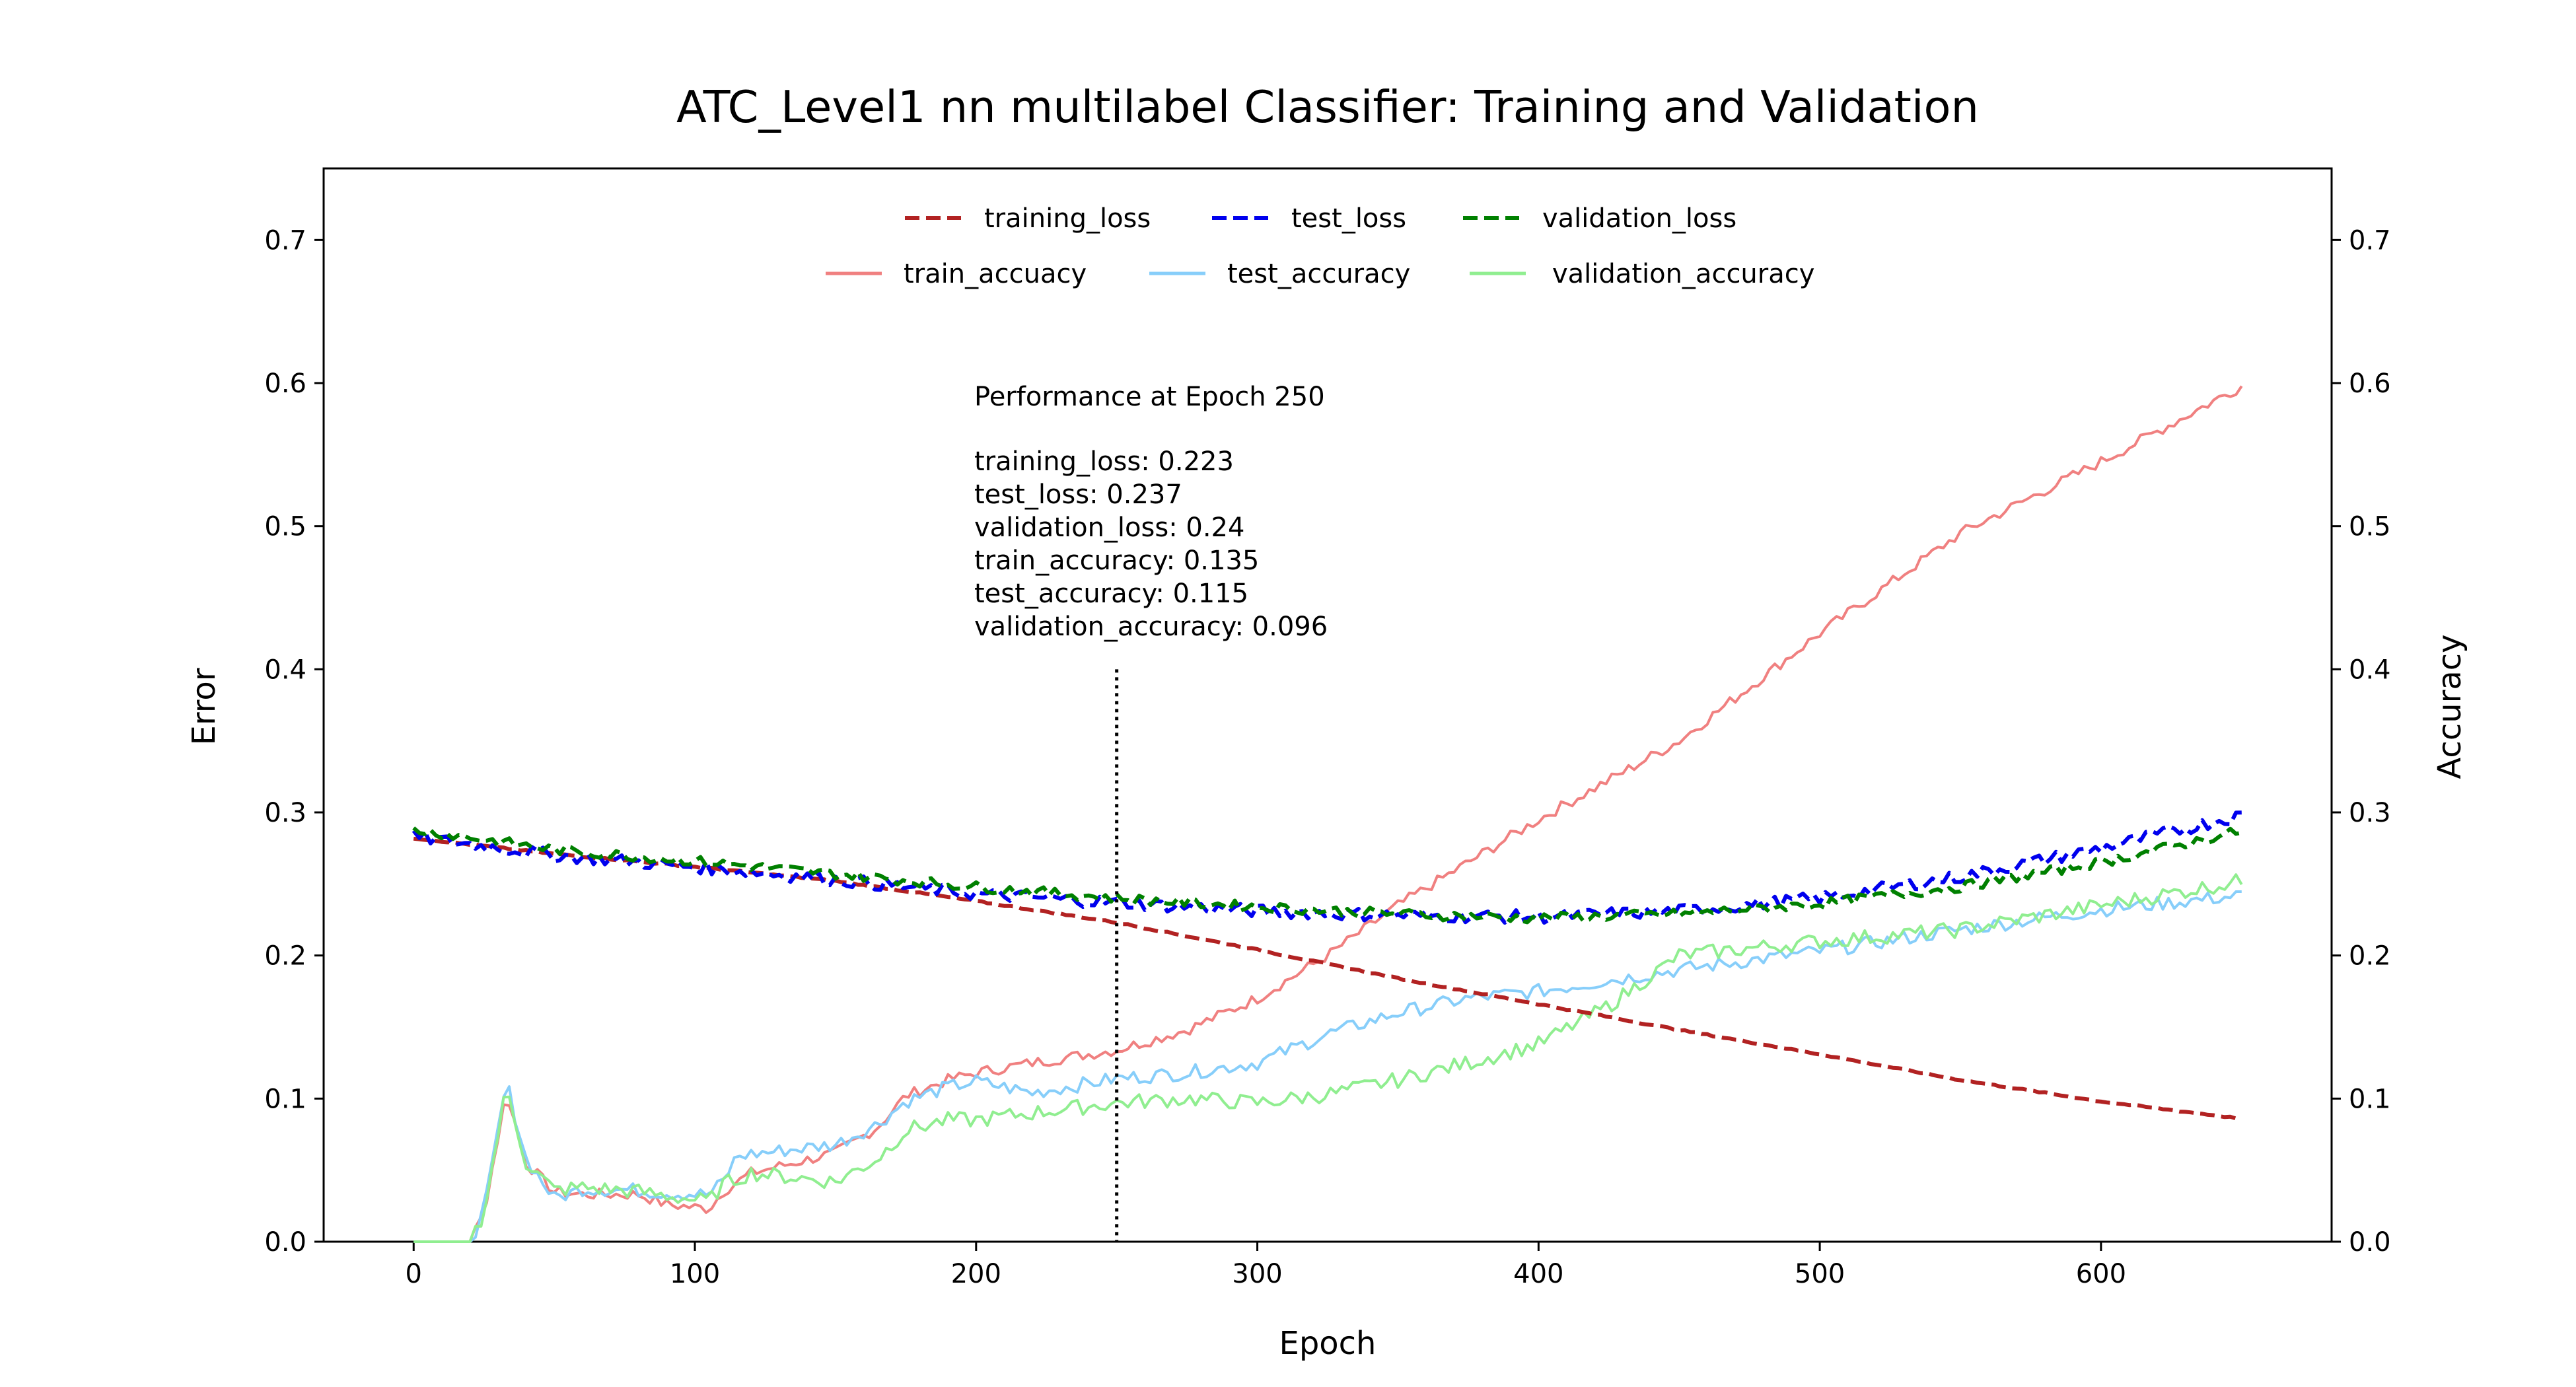  Describe the element at coordinates (1328, 978) in the screenshot. I see `series-training_loss` at that location.